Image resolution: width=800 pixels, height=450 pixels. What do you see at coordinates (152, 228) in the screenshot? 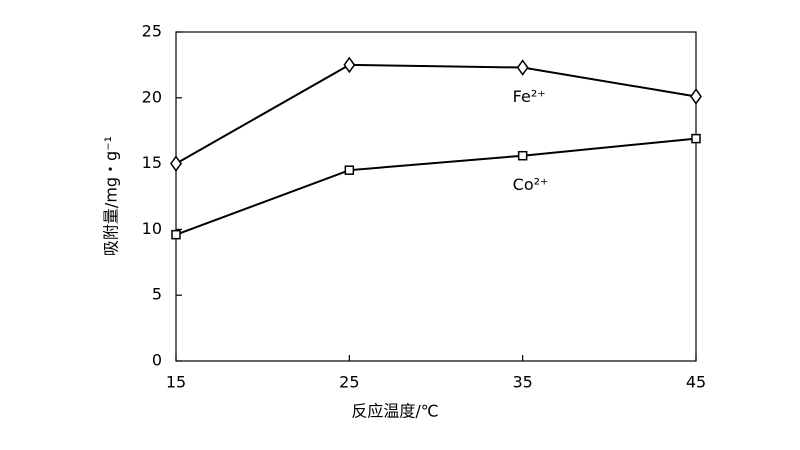
I see `y-tick-label: 10` at bounding box center [152, 228].